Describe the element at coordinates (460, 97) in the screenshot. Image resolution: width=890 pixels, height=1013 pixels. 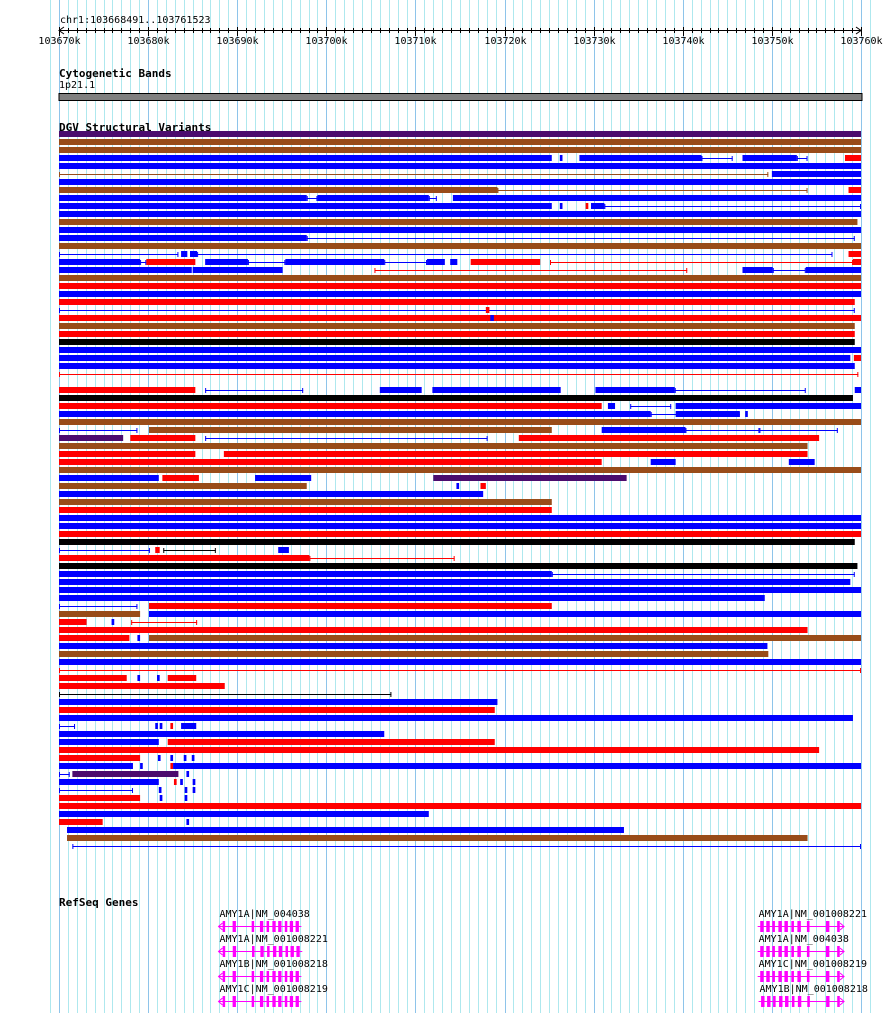
I see `cytoband-bar` at that location.